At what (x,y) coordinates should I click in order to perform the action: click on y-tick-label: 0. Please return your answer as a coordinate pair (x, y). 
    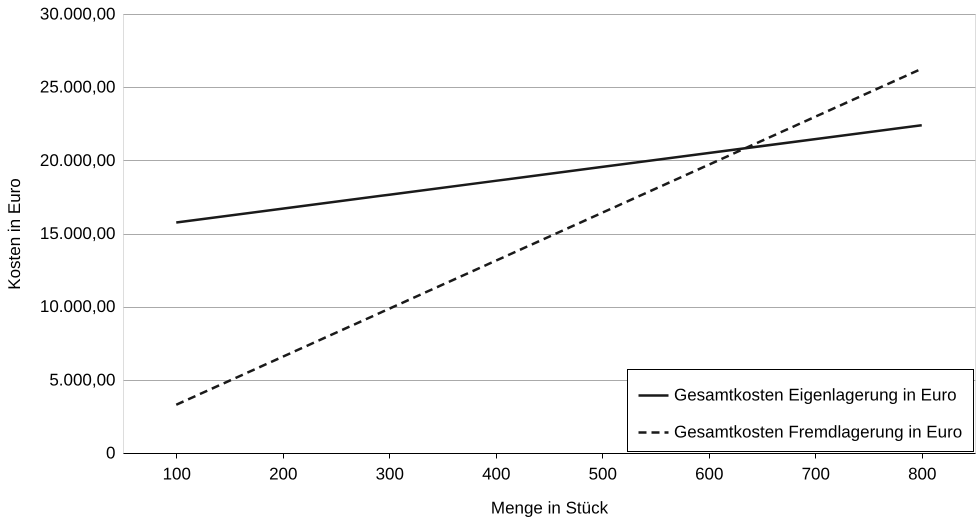
    Looking at the image, I should click on (111, 453).